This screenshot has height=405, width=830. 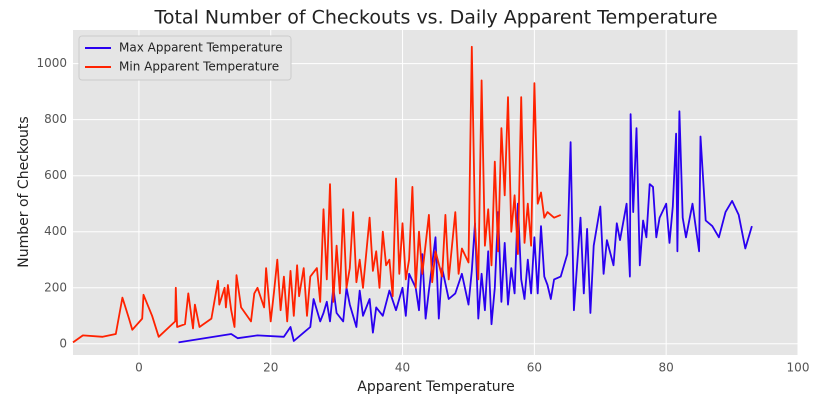 What do you see at coordinates (199, 67) in the screenshot?
I see `legend-label: Min Apparent Temperature` at bounding box center [199, 67].